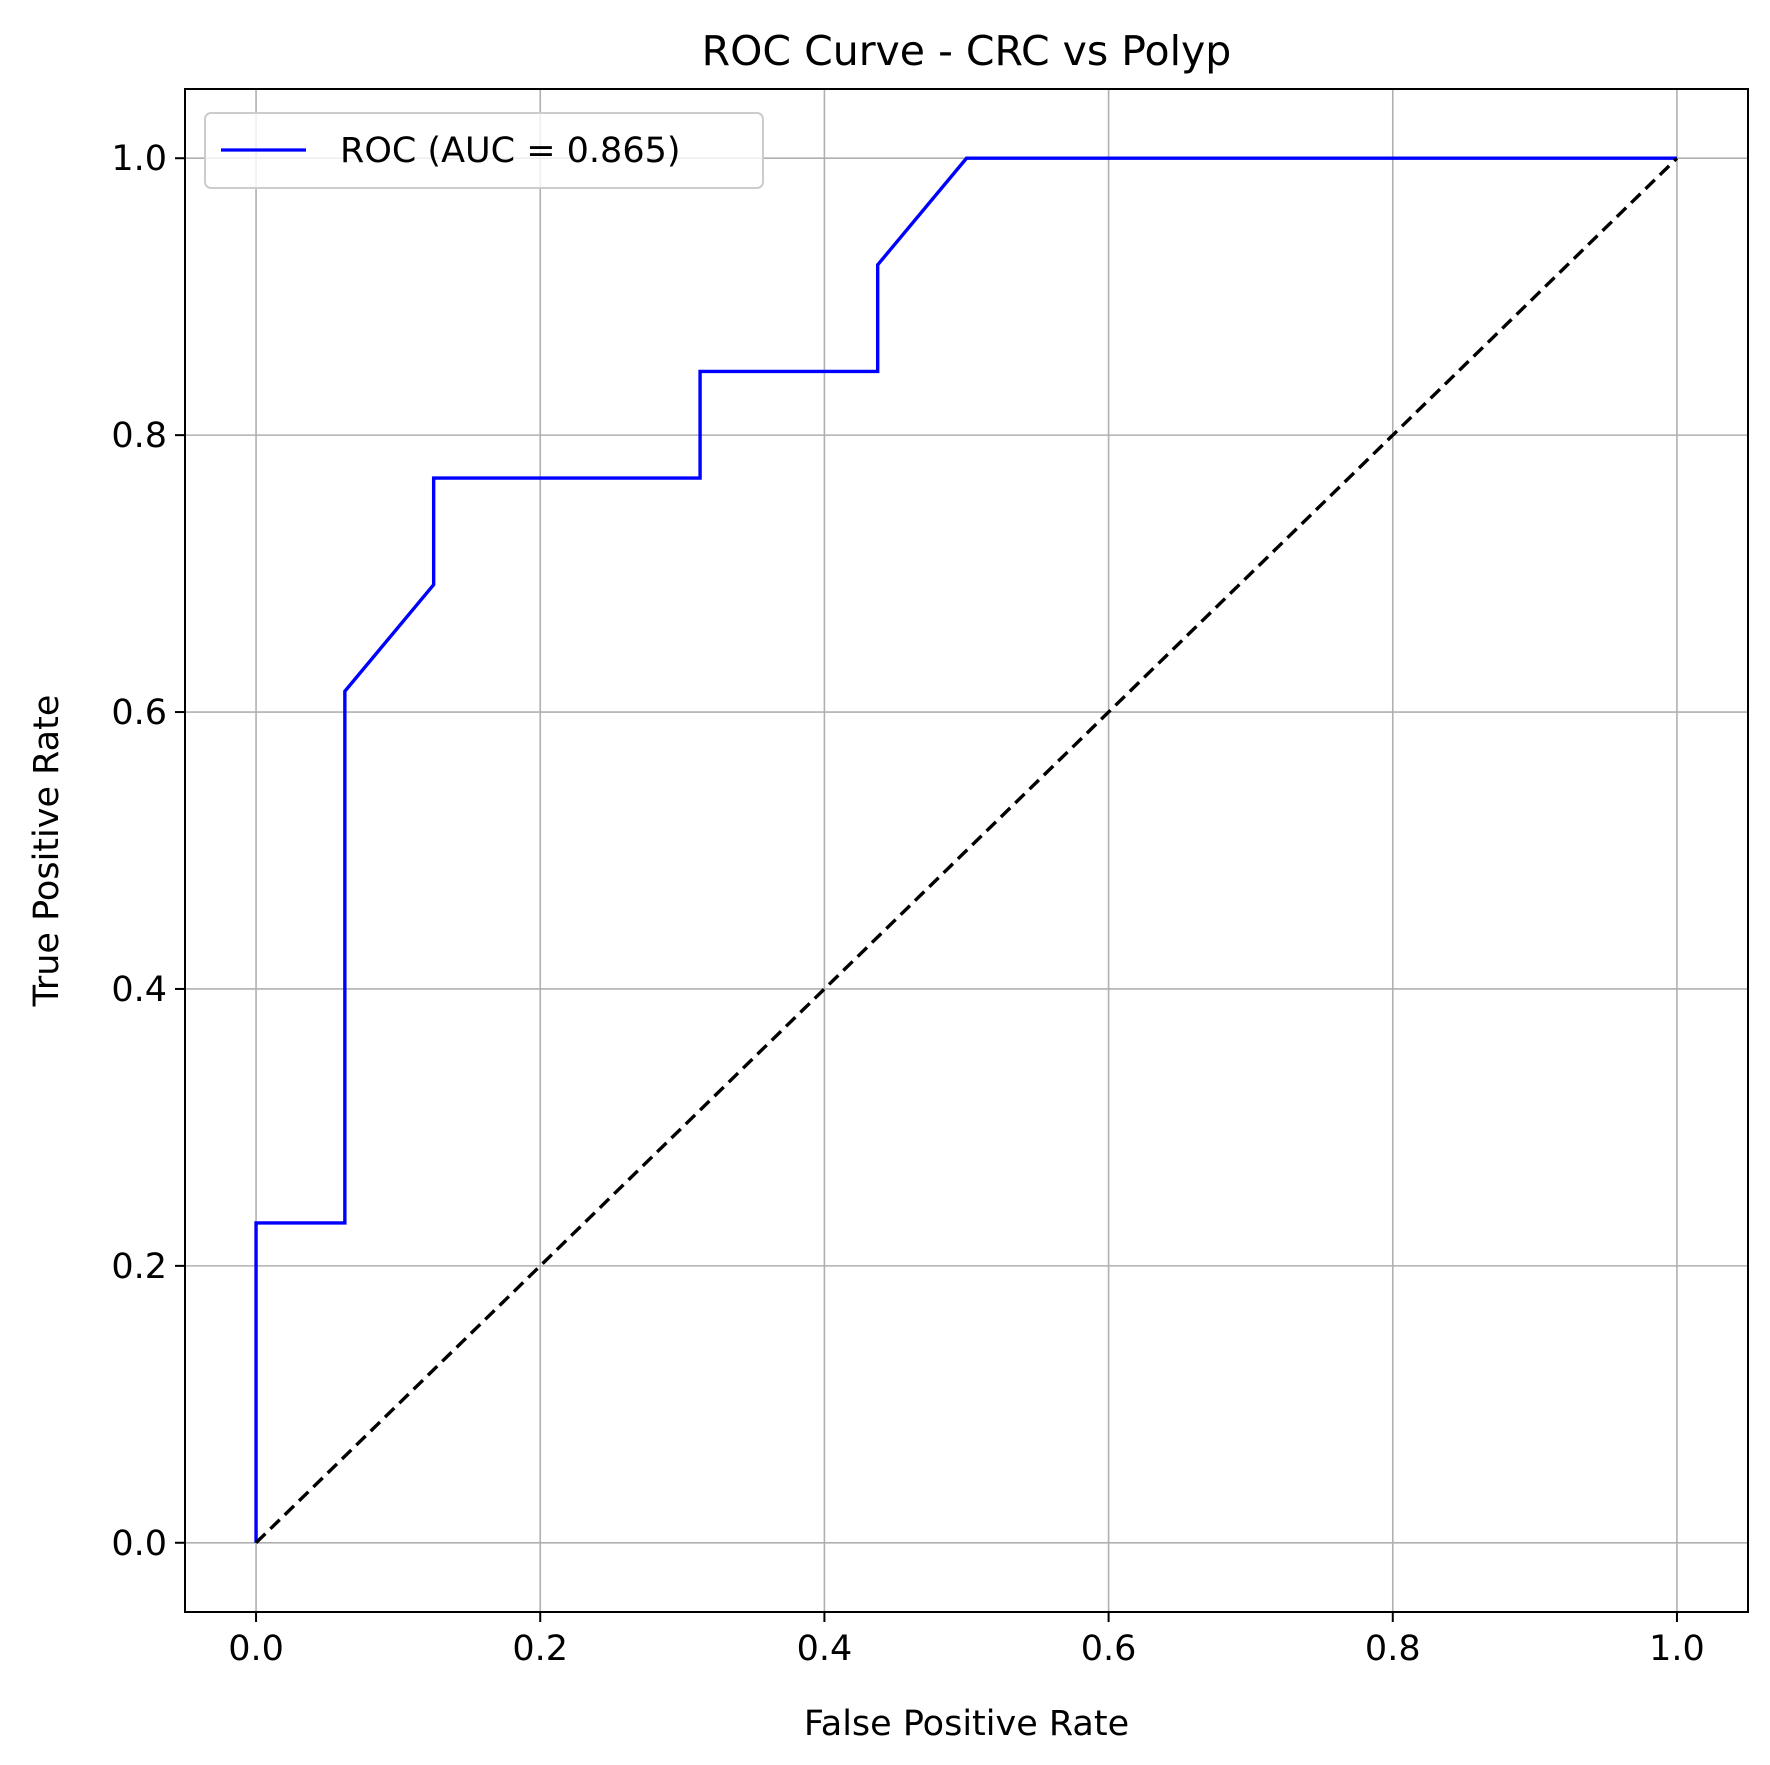 The image size is (1770, 1765). I want to click on x-tick-label: 1.0, so click(1677, 1649).